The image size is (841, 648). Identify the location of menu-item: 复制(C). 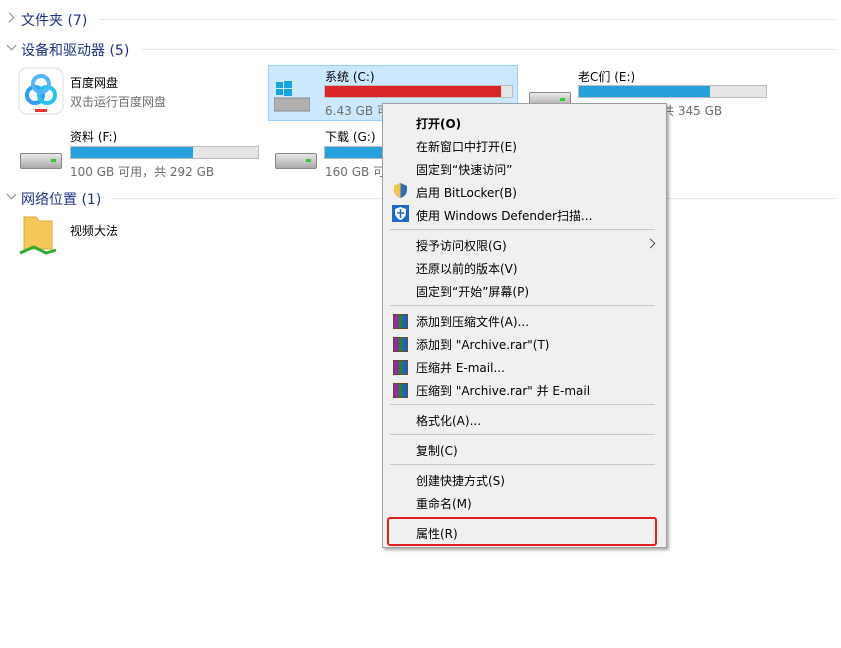
(437, 451).